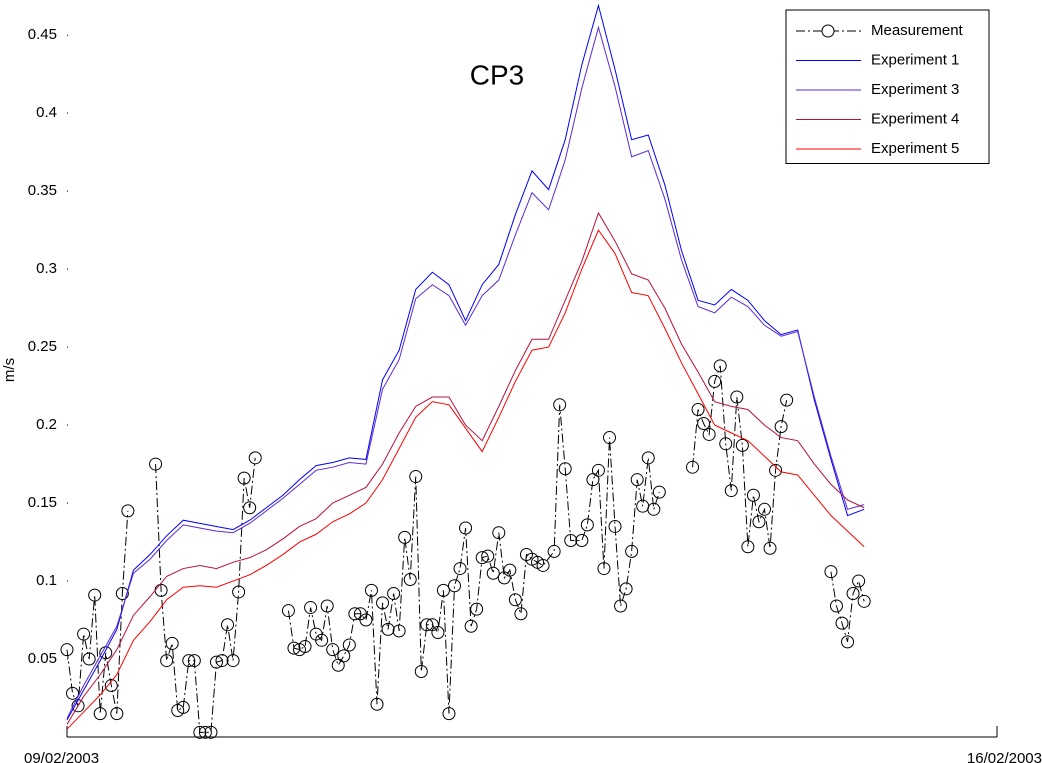 This screenshot has width=1042, height=763. I want to click on chart-title: CP3, so click(497, 74).